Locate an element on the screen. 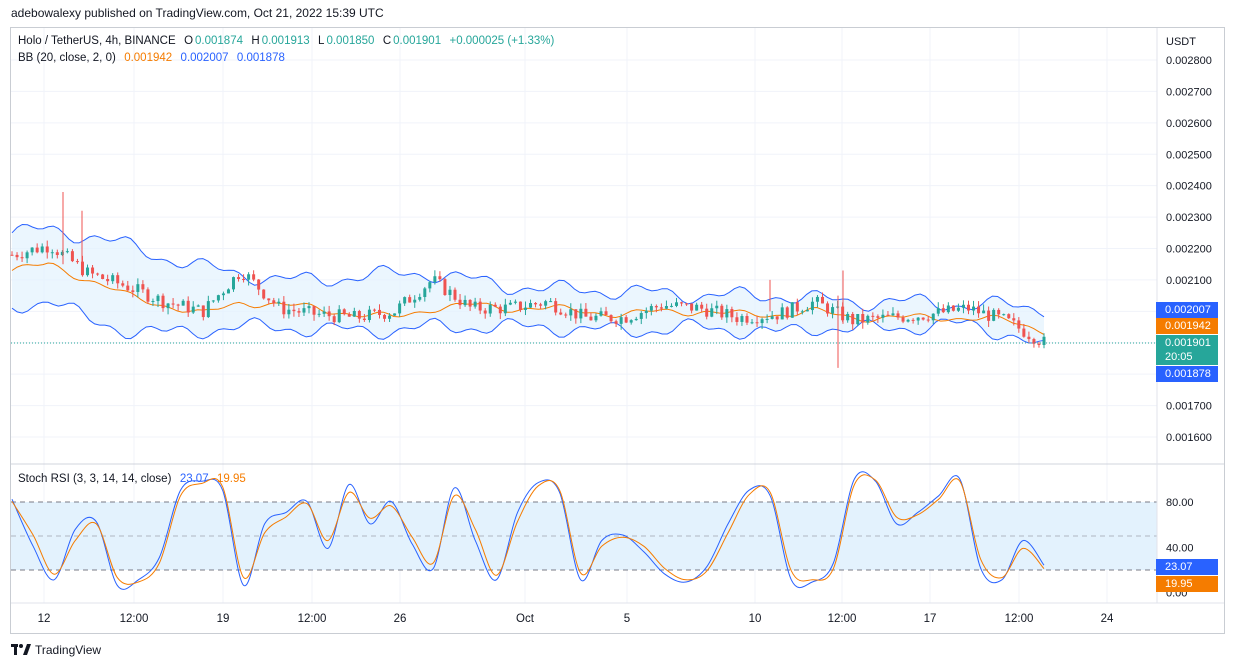  bollinger-fill is located at coordinates (528, 283).